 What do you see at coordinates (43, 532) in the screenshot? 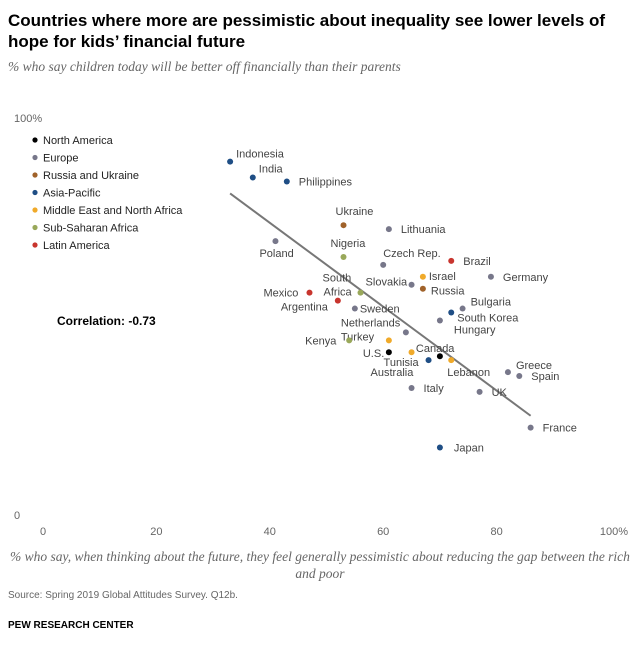
I see `x-tick-label: 0` at bounding box center [43, 532].